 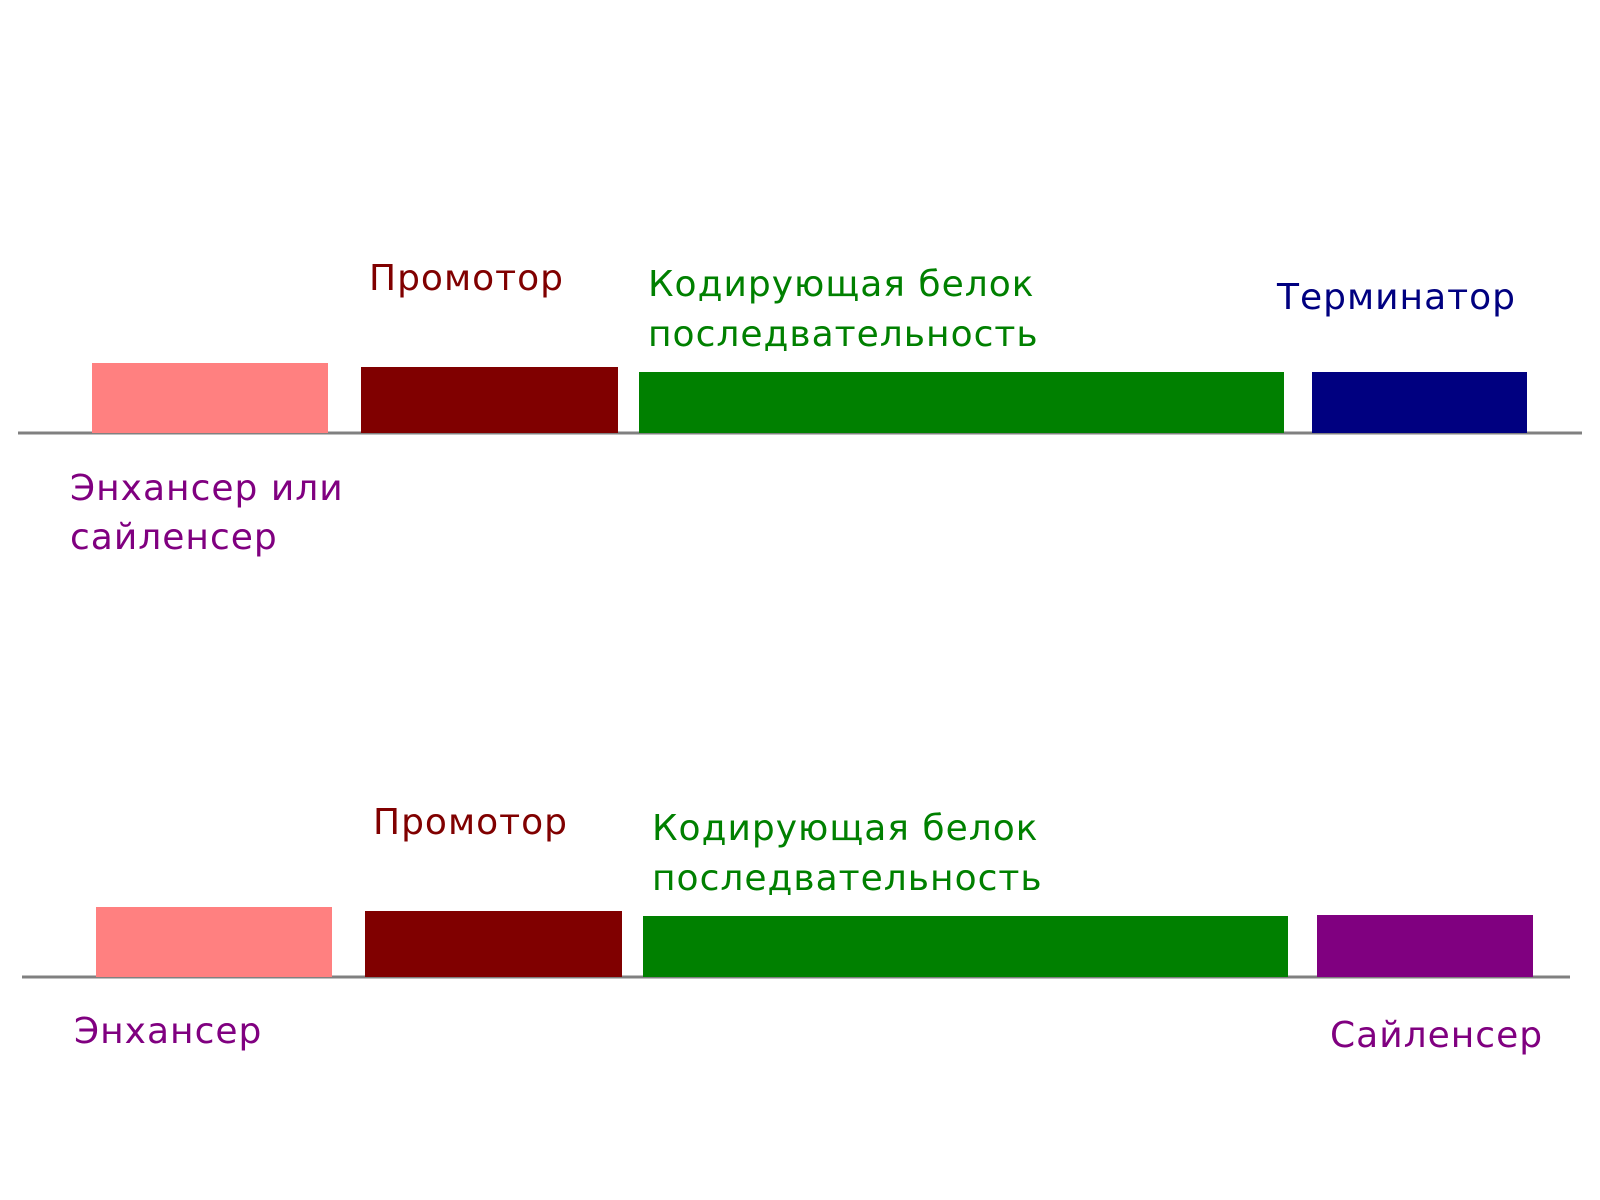 I want to click on bottom-coding-label-line1: Кодирующая белок, so click(x=845, y=828).